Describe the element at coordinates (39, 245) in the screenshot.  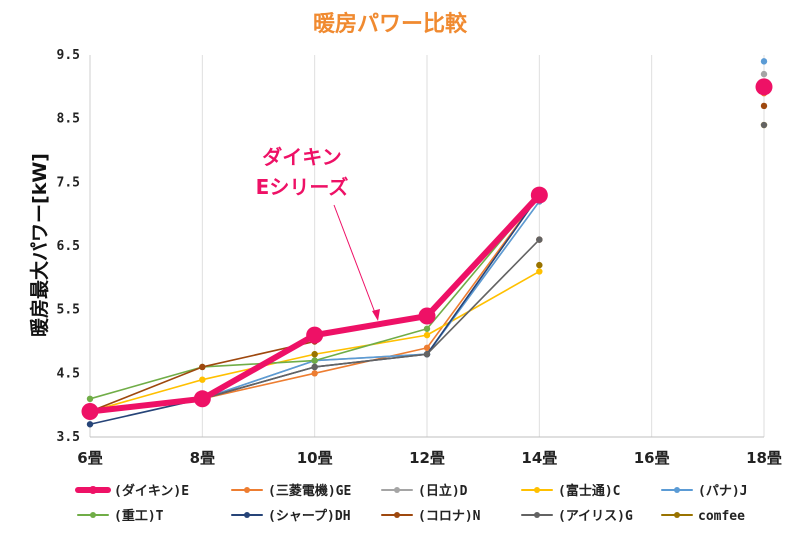
I see `y-axis-label: 暖房最大パワー[kW]` at that location.